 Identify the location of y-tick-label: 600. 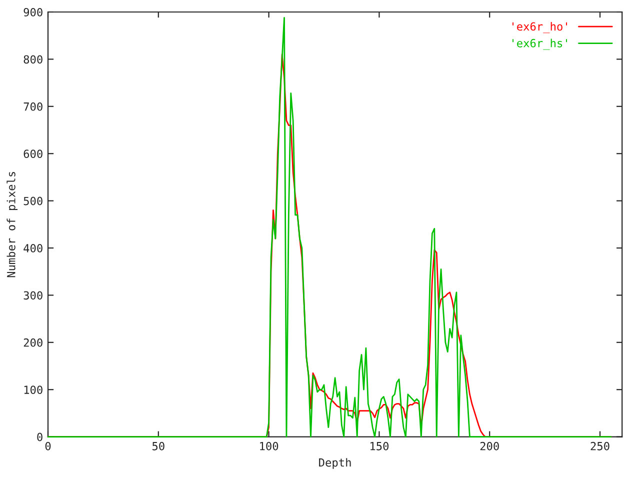
(33, 154).